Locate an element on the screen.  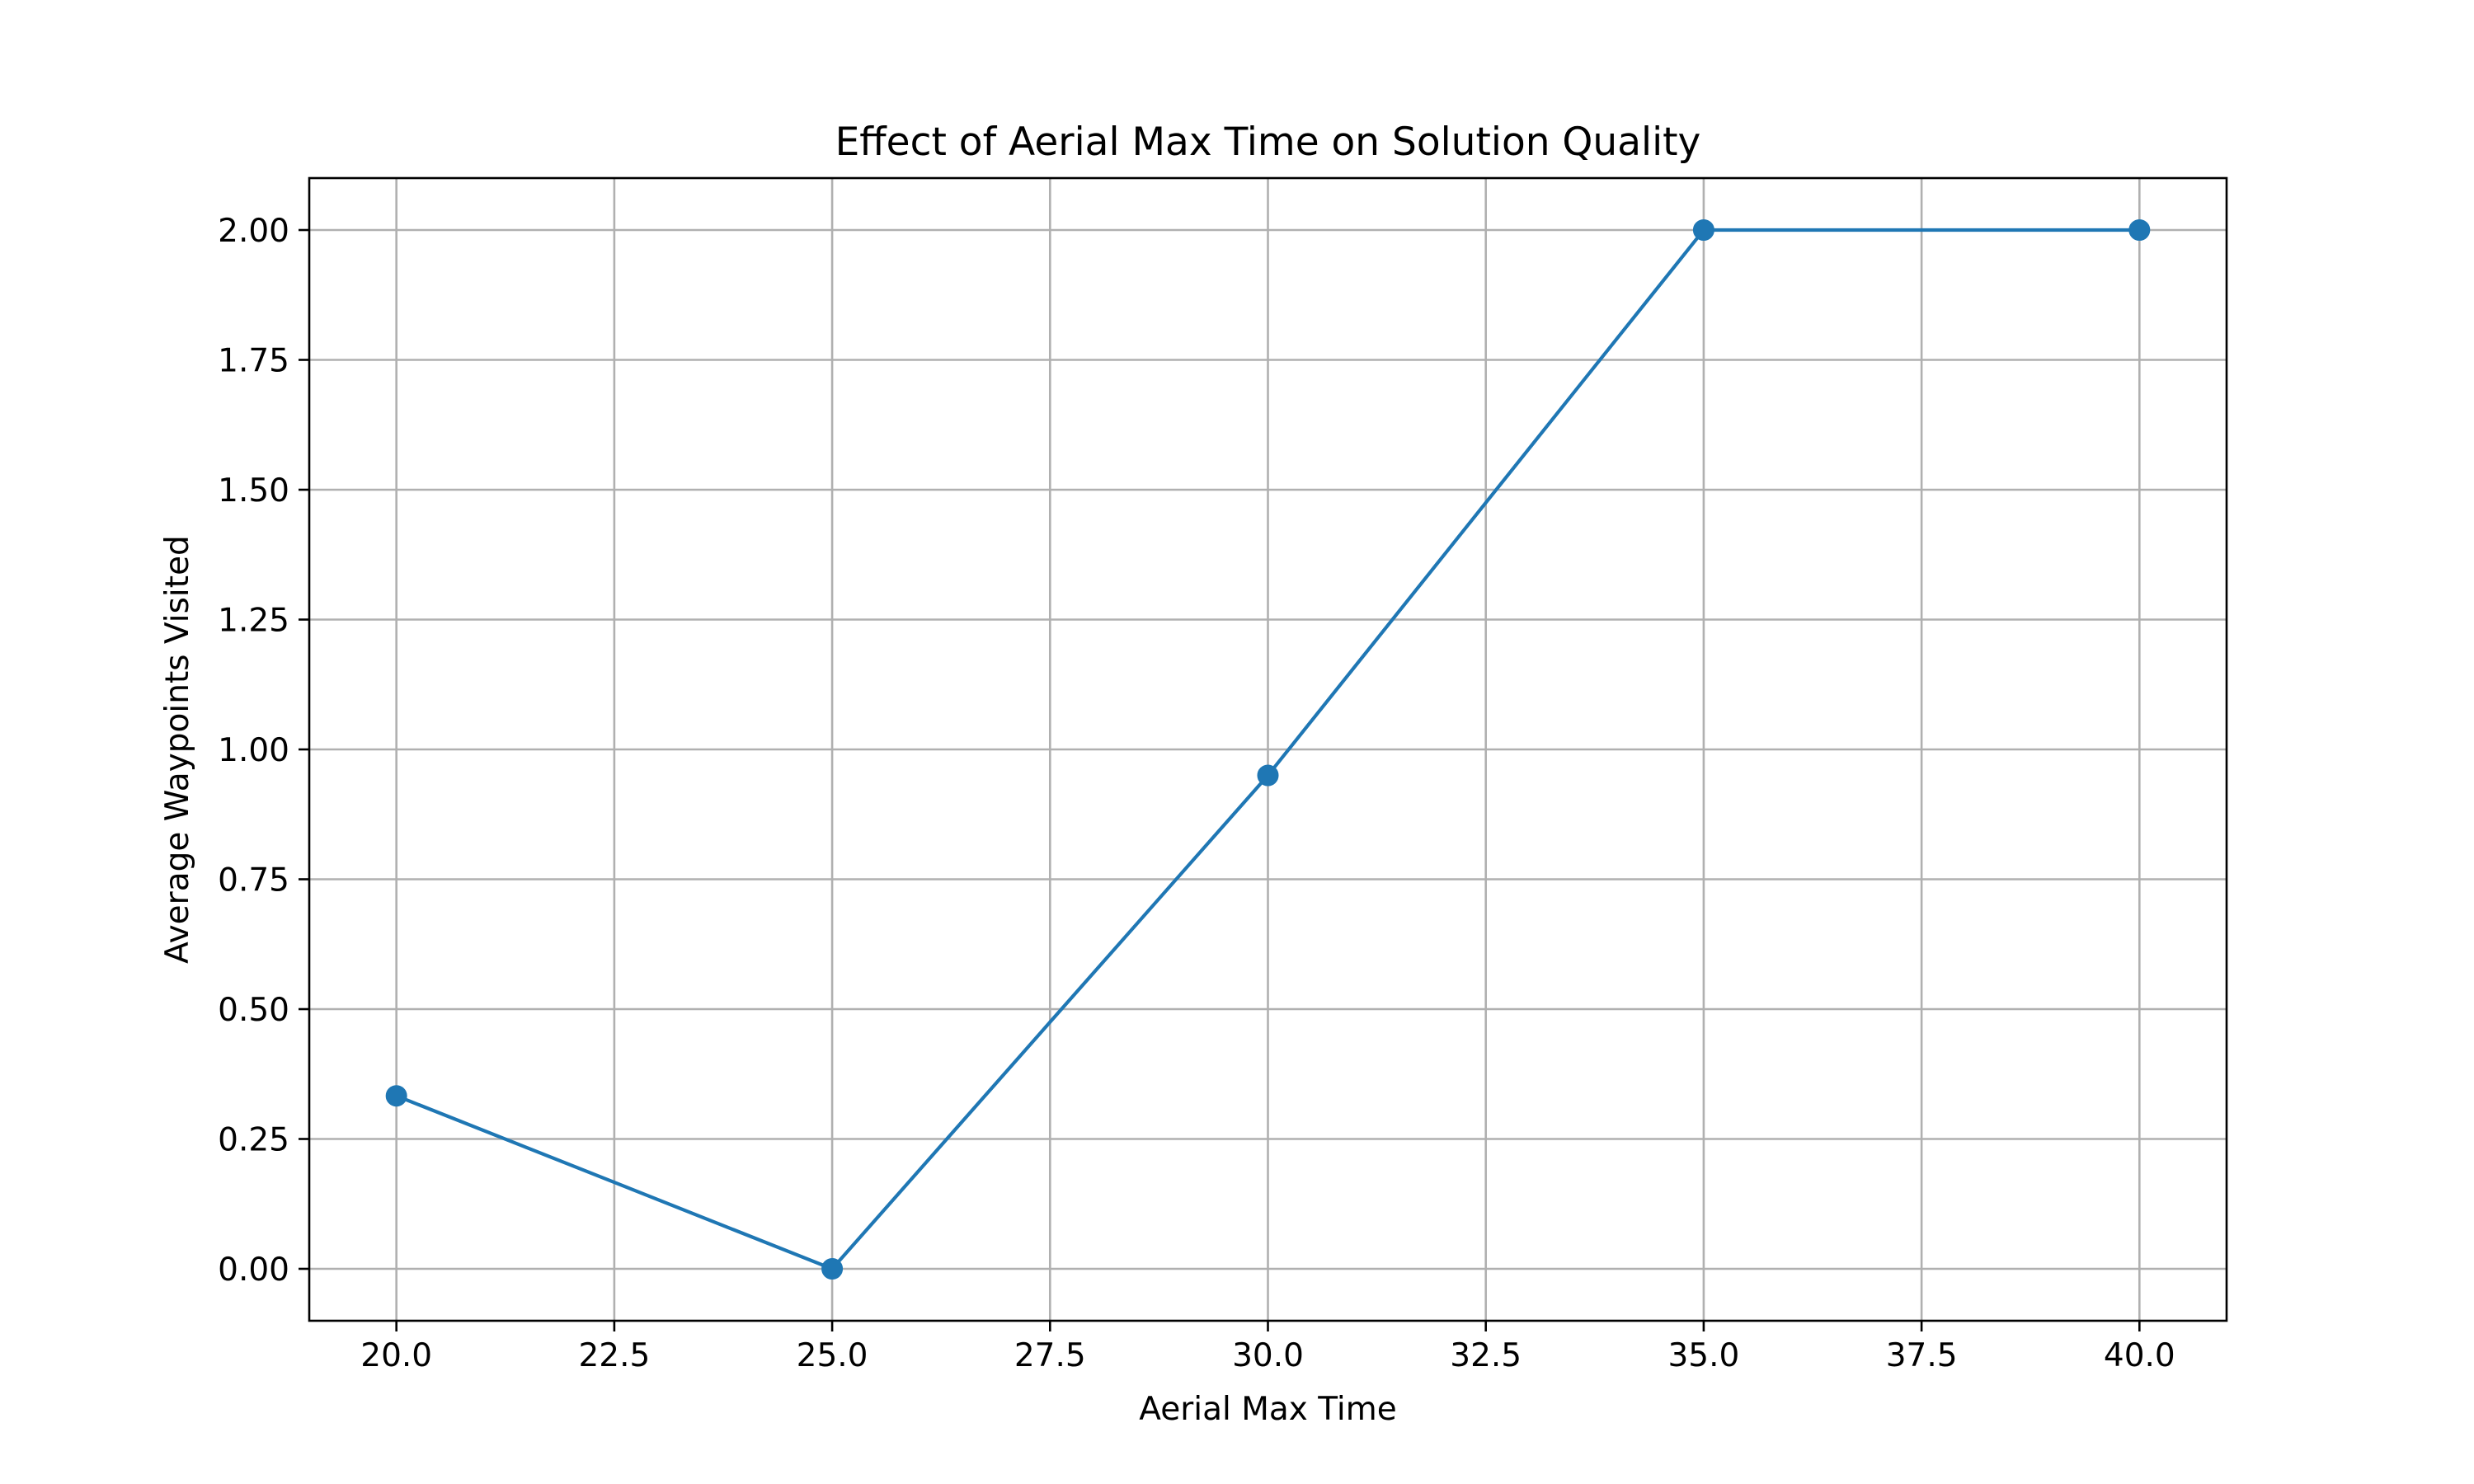
y-tick-label: 1.50 is located at coordinates (253, 491).